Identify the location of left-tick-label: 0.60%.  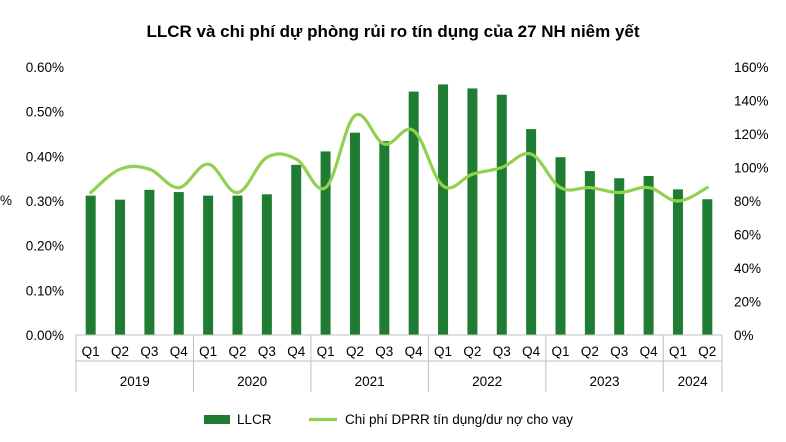
(45, 67).